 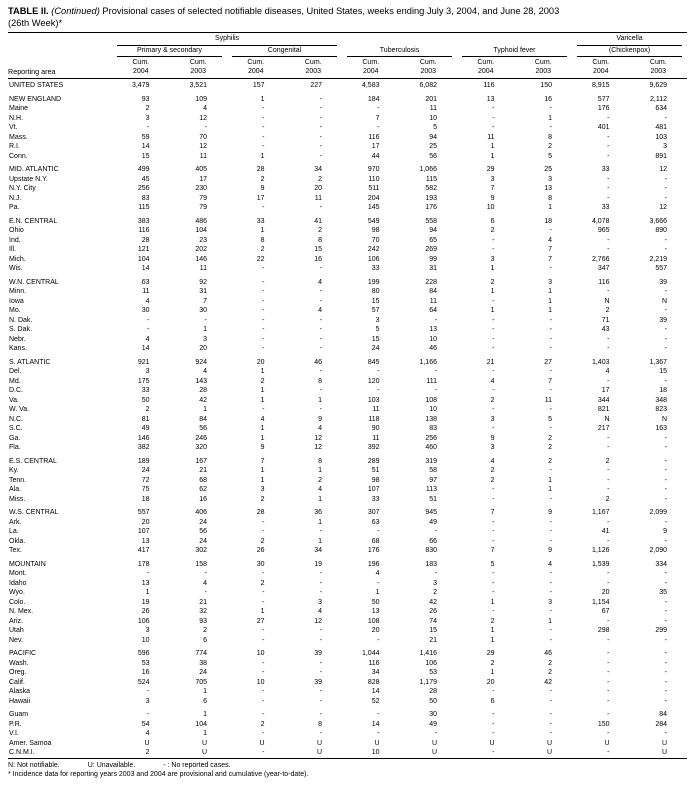 What do you see at coordinates (203, 179) in the screenshot?
I see `value-cell: 17` at bounding box center [203, 179].